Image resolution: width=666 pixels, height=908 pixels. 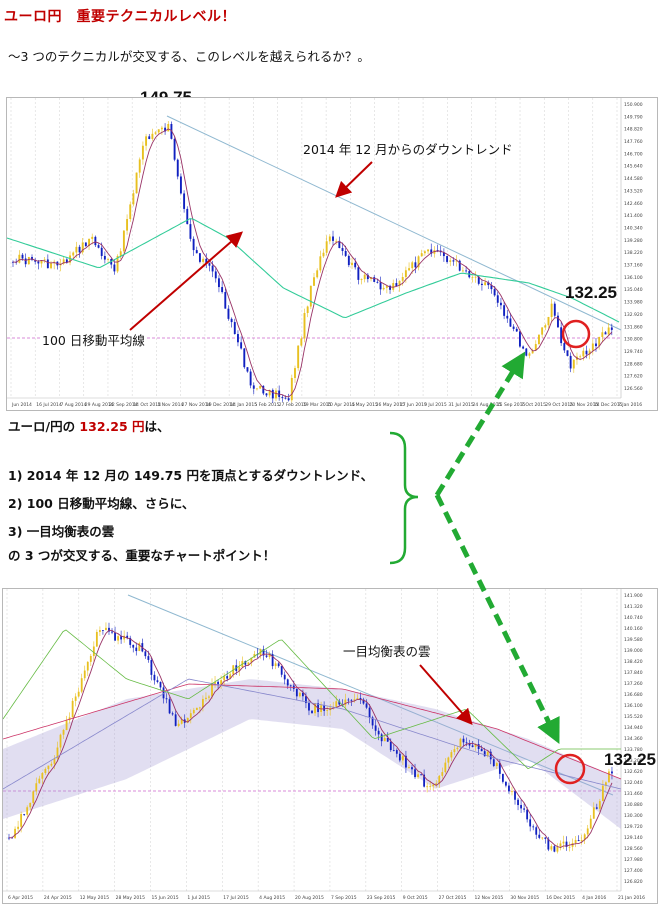 I want to click on y-tick-label: 129.740, so click(x=633, y=352).